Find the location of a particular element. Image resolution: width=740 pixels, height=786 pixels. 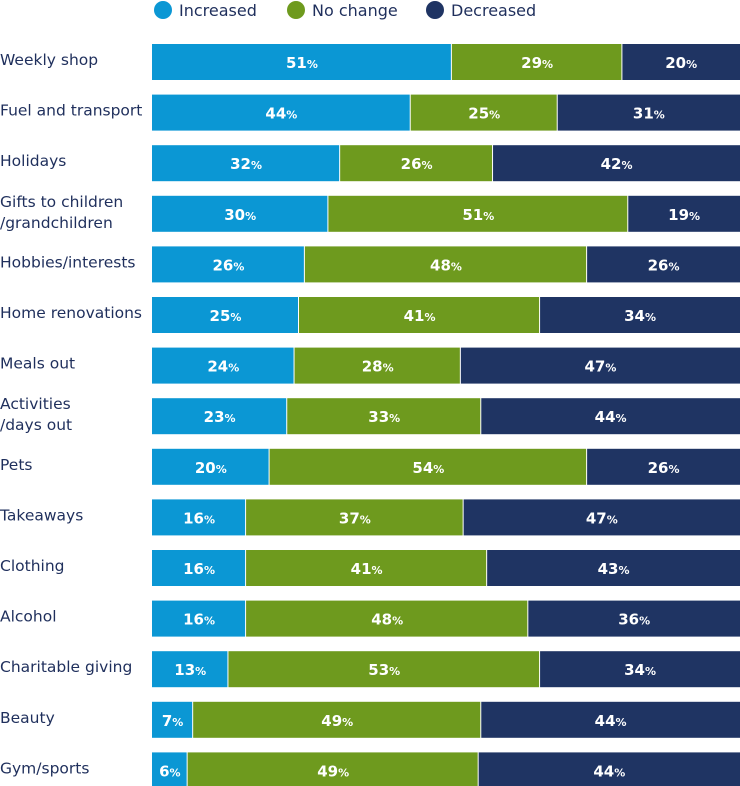

legend-swatch-no-change is located at coordinates (296, 10).